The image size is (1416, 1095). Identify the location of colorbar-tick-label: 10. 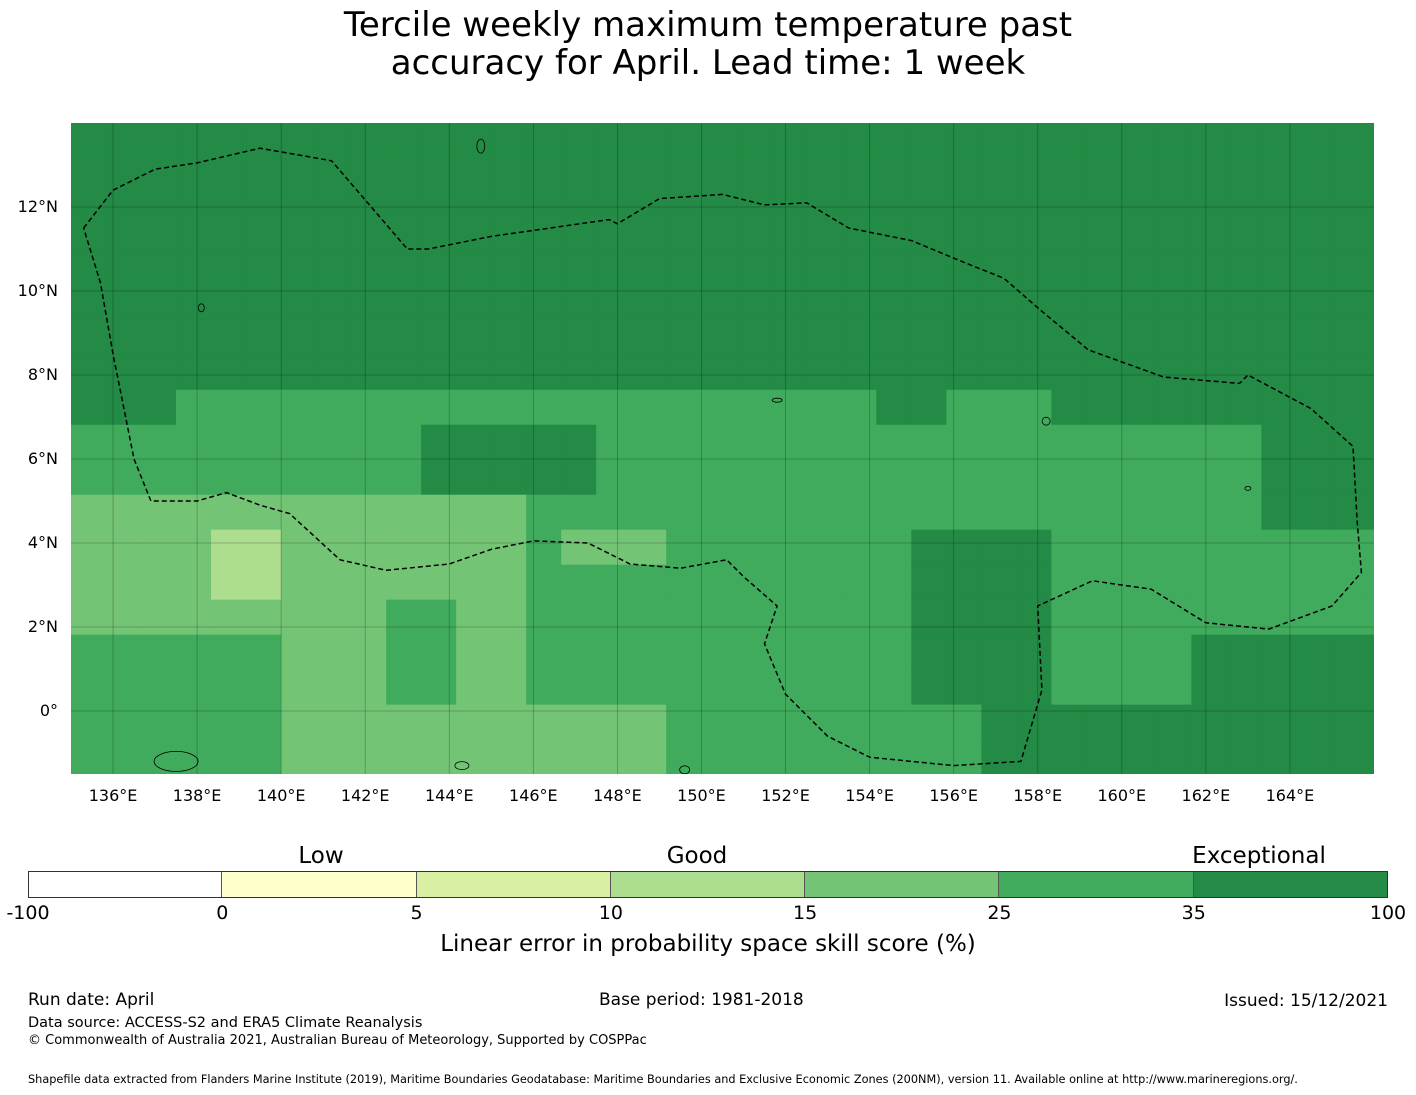
(610, 913).